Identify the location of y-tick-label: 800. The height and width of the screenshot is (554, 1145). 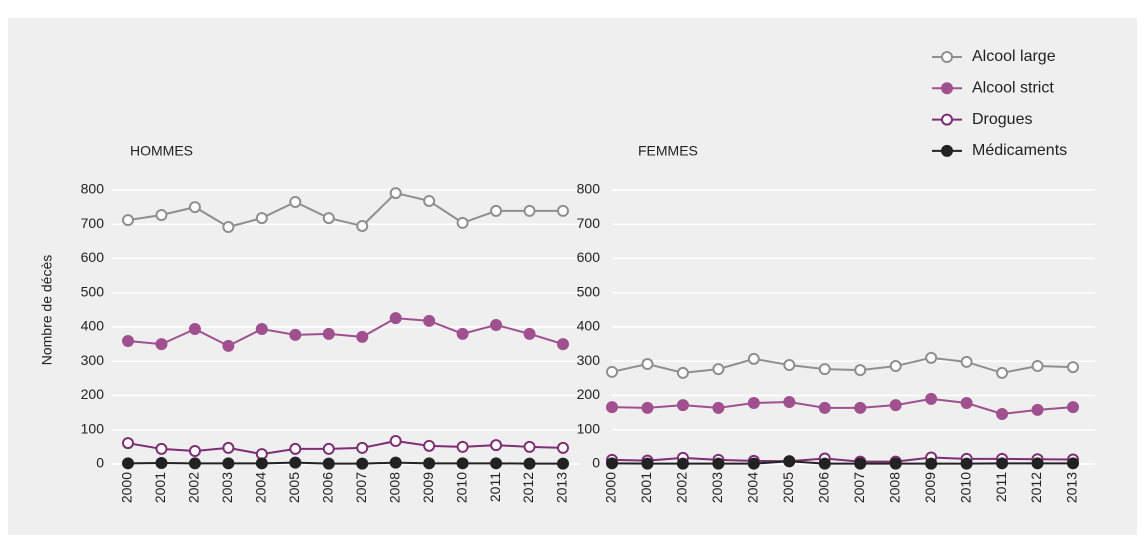
(93, 189).